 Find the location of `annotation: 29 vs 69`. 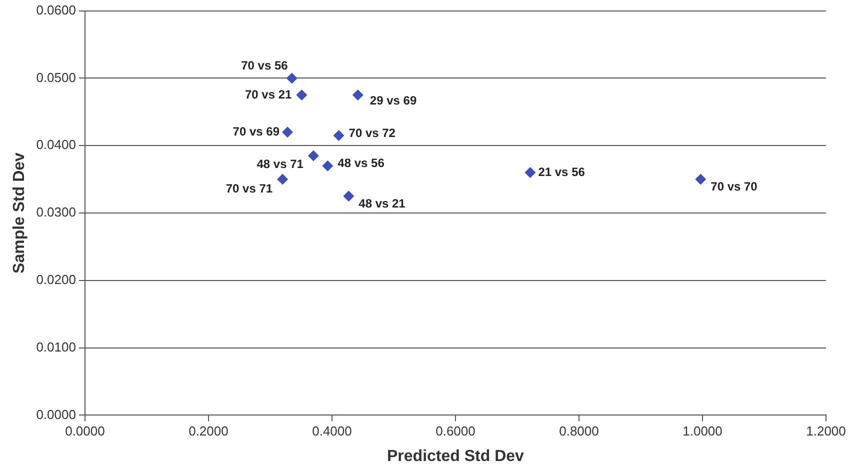

annotation: 29 vs 69 is located at coordinates (393, 100).